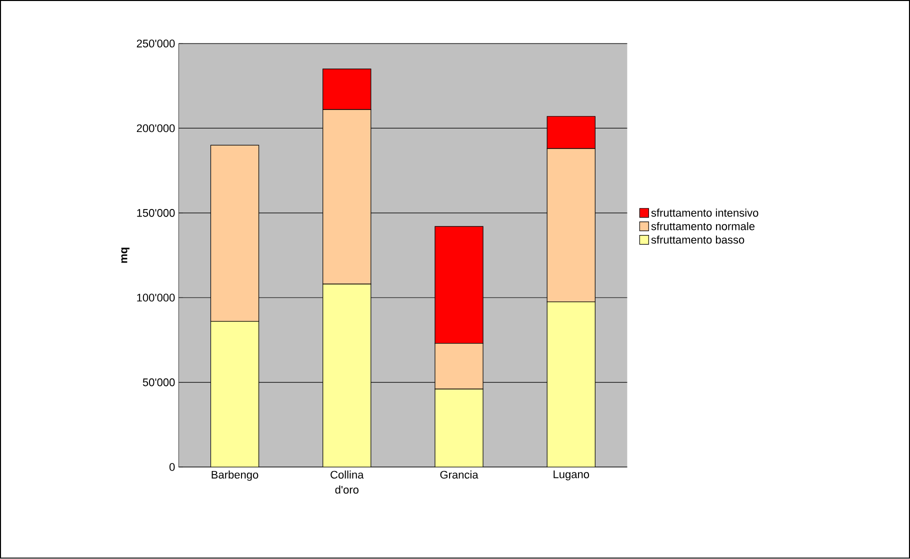 The height and width of the screenshot is (559, 910). Describe the element at coordinates (172, 467) in the screenshot. I see `y-tick-label: 0` at that location.